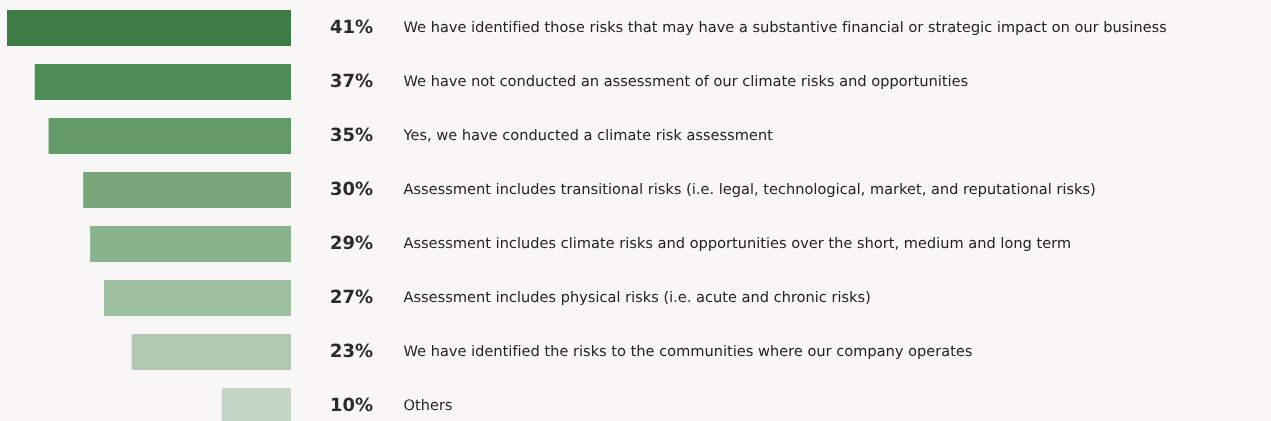 This screenshot has width=1271, height=421. What do you see at coordinates (352, 242) in the screenshot?
I see `data-label: 29%` at bounding box center [352, 242].